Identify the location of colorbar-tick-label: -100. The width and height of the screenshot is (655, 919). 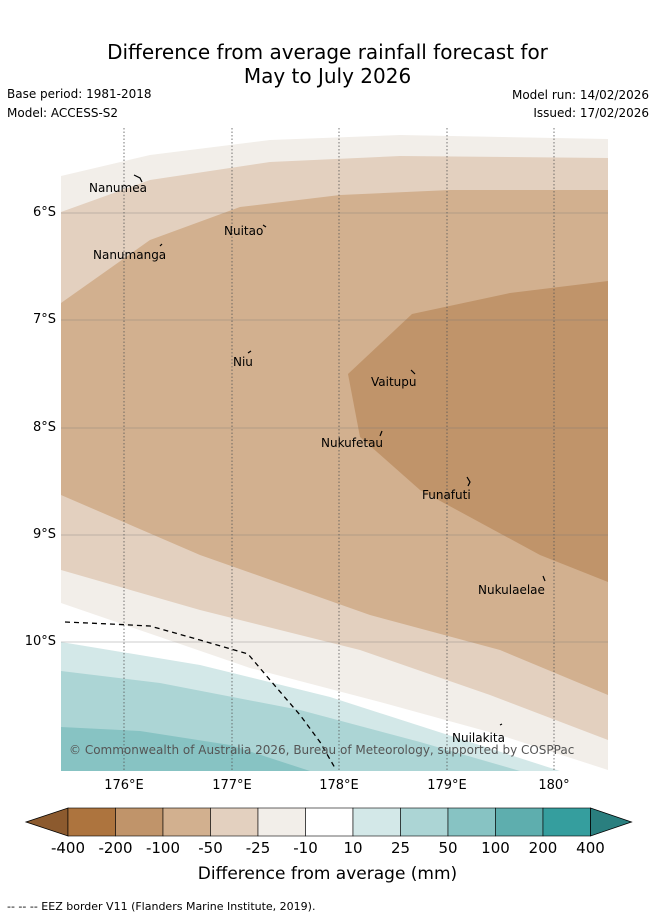
(163, 848).